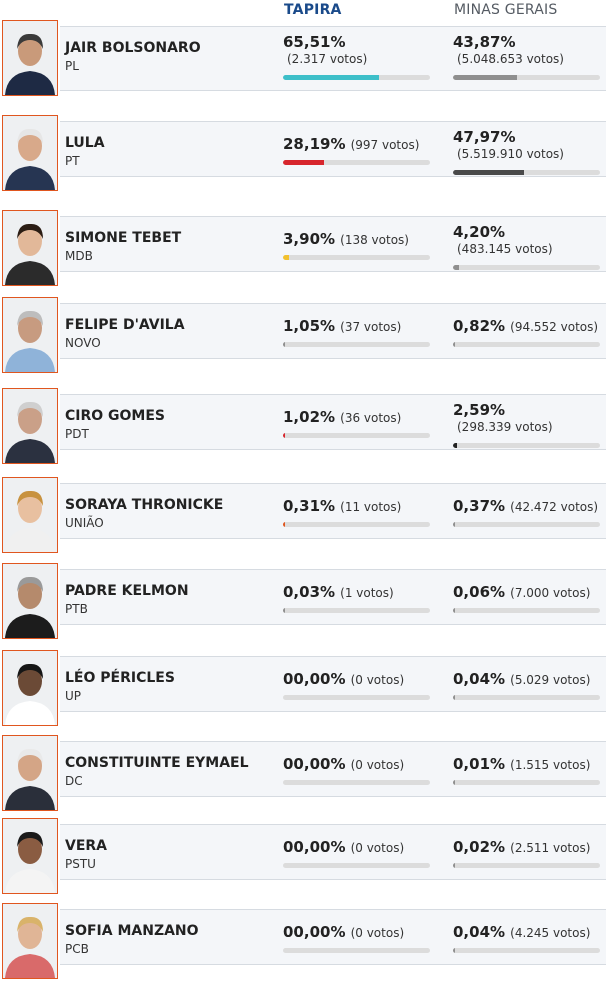 This screenshot has width=610, height=986. I want to click on result-minas-gerais: 43,87% (5.048.653 votos), so click(508, 49).